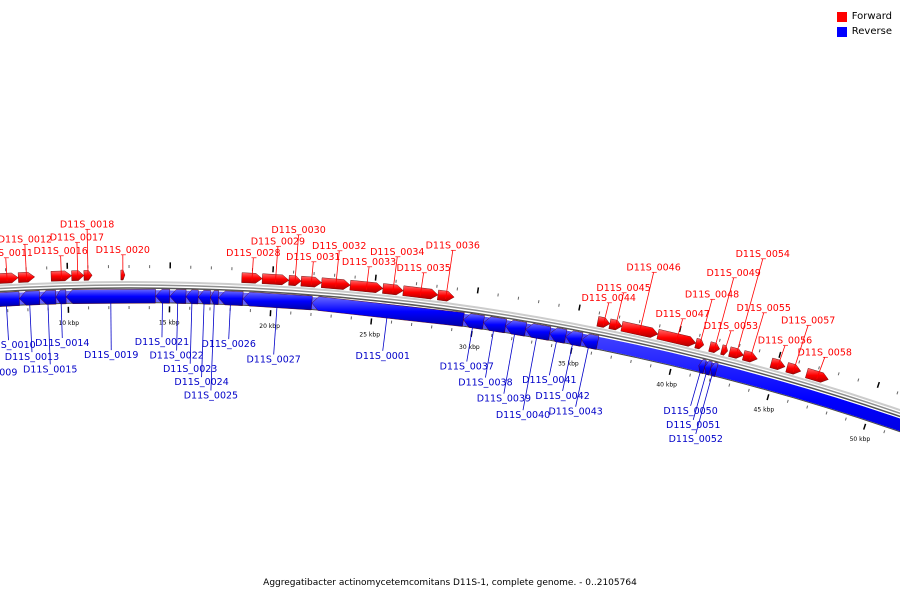 The height and width of the screenshot is (600, 900). I want to click on gene-label: D11S_0057, so click(808, 320).